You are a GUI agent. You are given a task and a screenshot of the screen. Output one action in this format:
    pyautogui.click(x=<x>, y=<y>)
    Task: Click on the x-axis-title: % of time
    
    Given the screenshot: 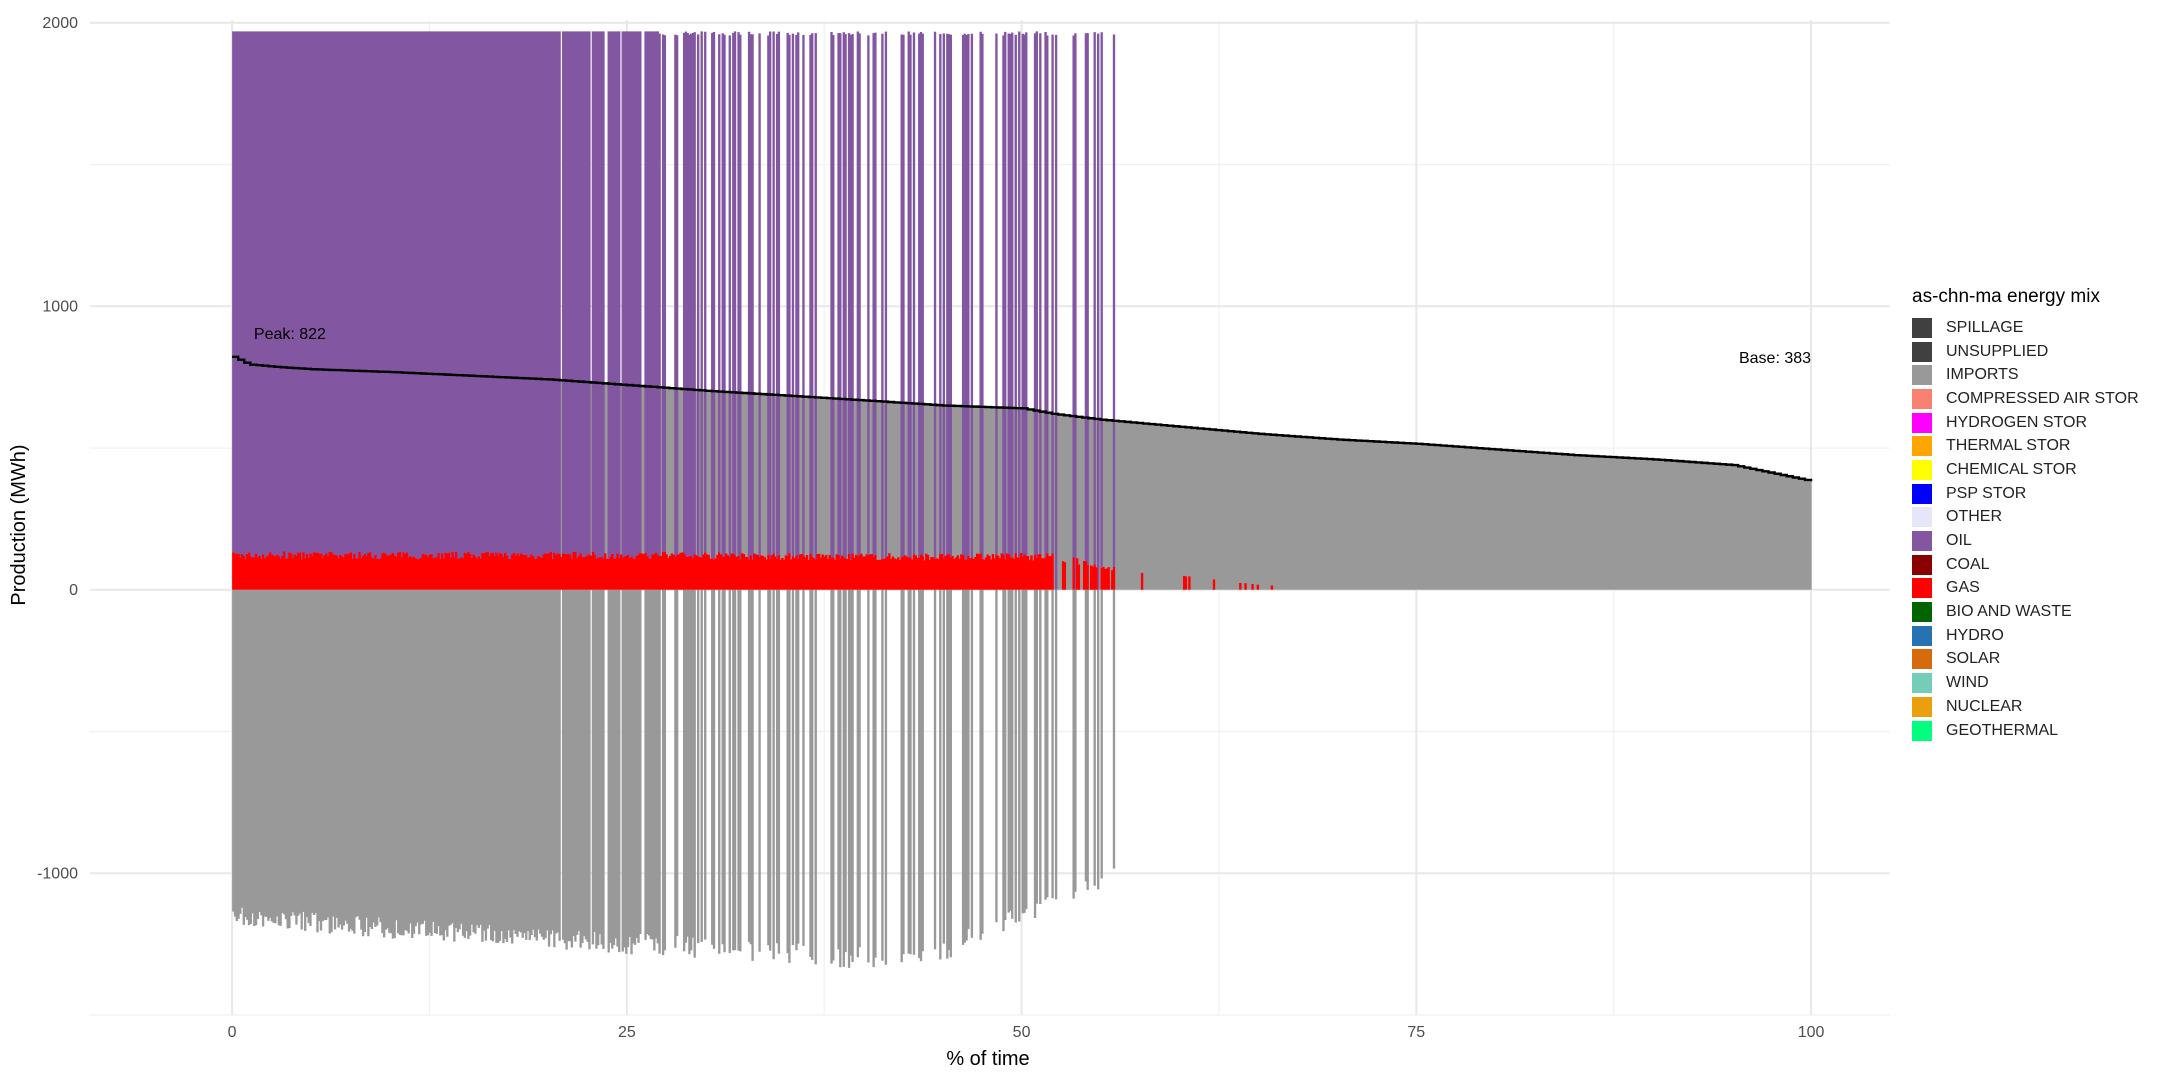 What is the action you would take?
    pyautogui.click(x=987, y=1059)
    